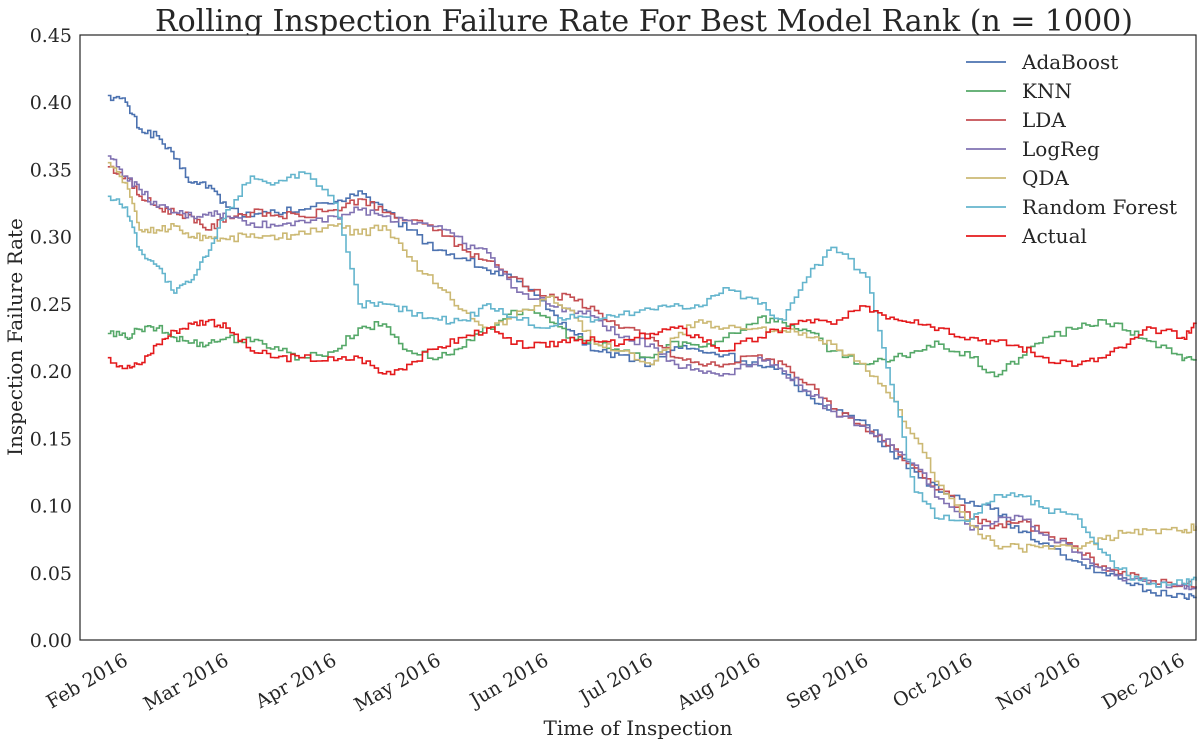  Describe the element at coordinates (1047, 91) in the screenshot. I see `legend-label: KNN` at that location.